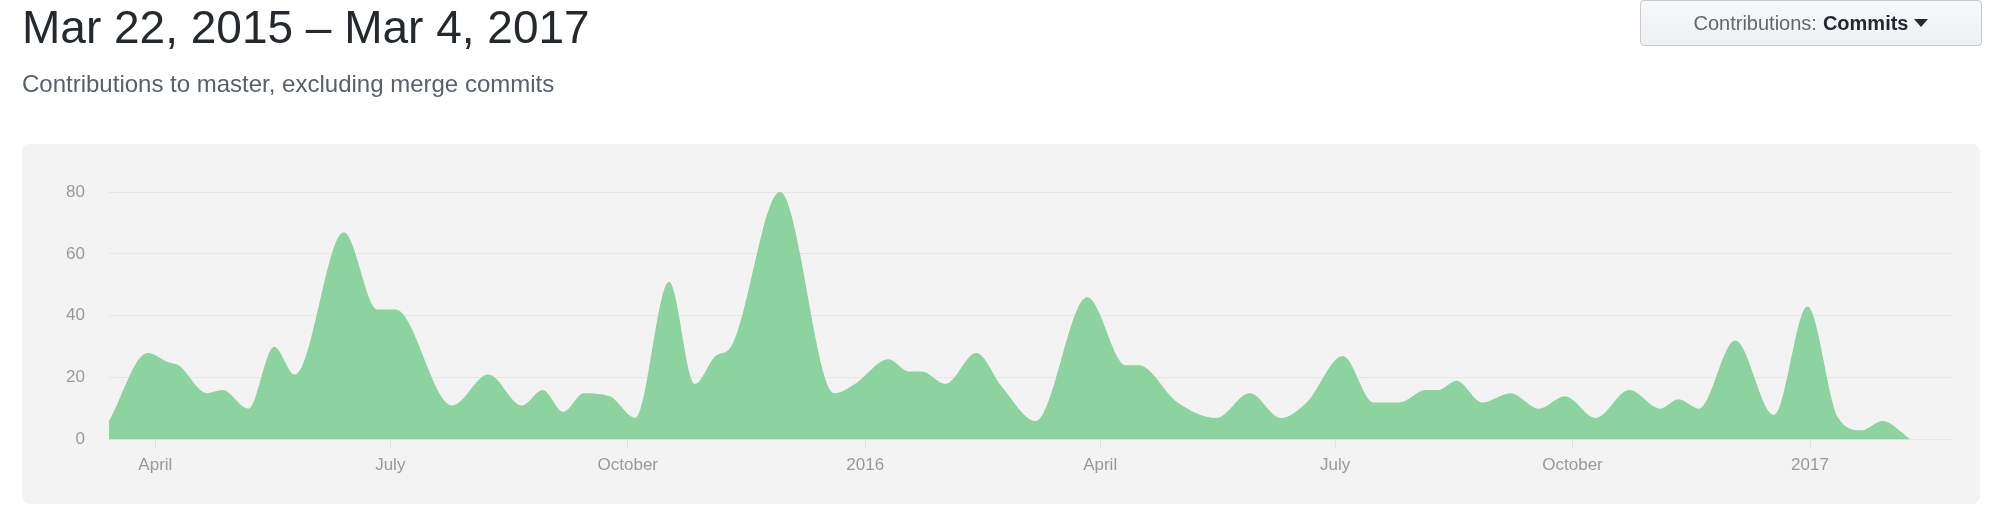 Image resolution: width=1994 pixels, height=512 pixels. I want to click on y-tick-label: 60, so click(75, 253).